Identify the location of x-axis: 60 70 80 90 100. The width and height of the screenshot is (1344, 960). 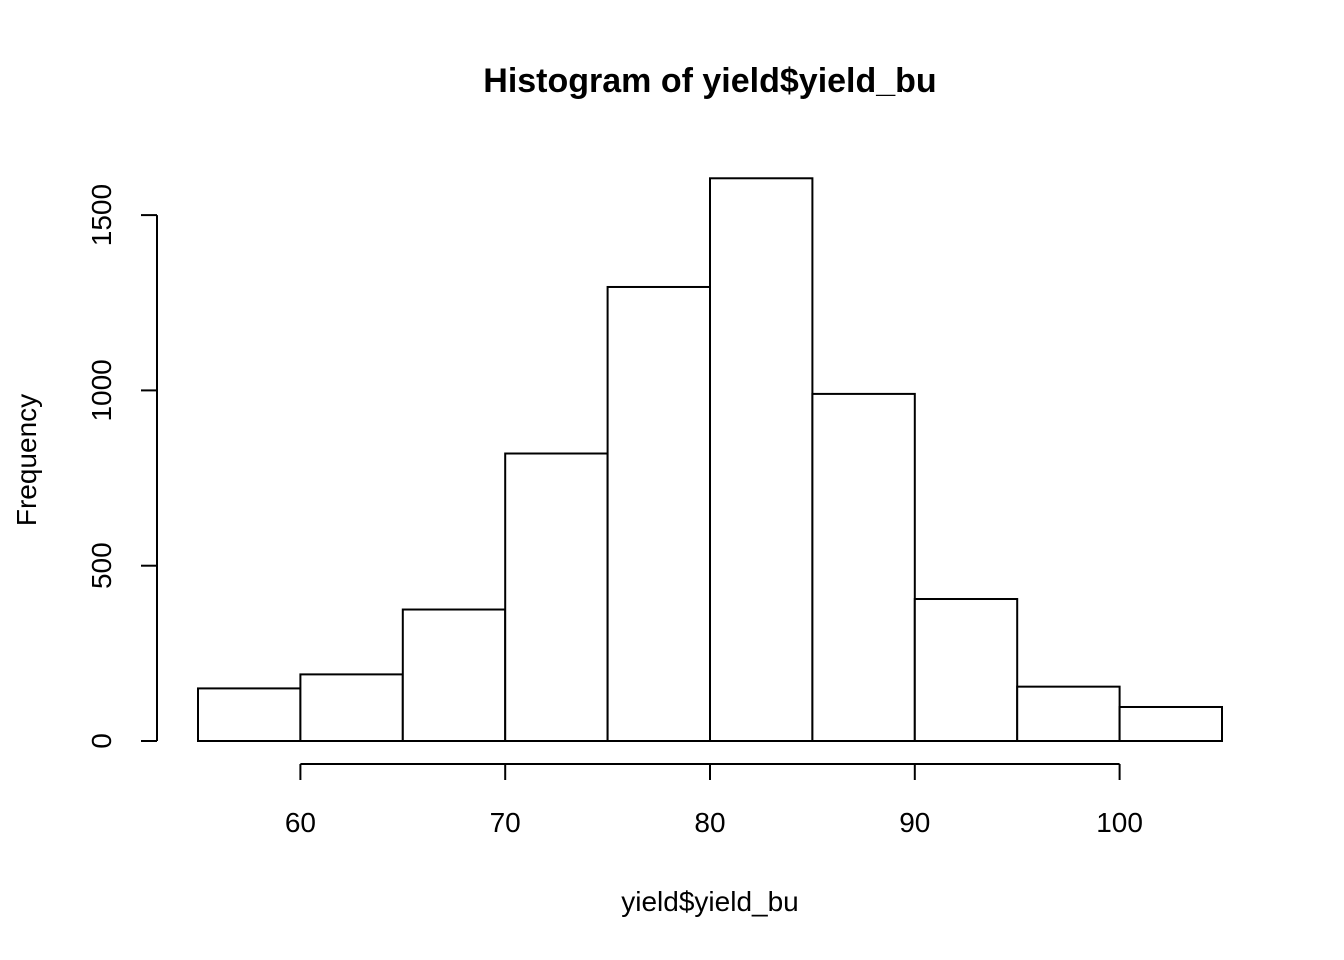
(714, 800).